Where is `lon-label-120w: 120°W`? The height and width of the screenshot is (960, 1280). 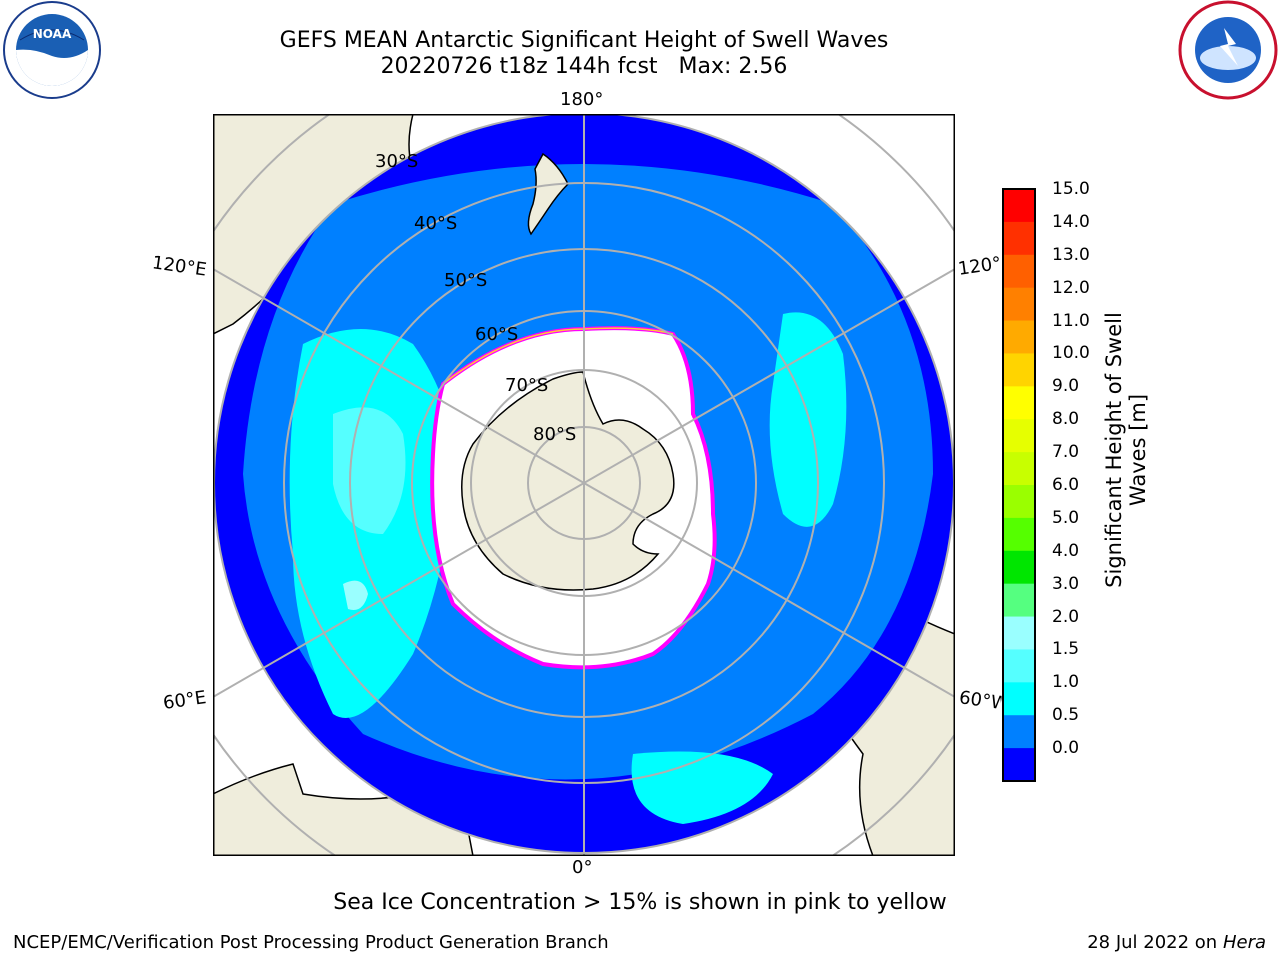 lon-label-120w: 120°W is located at coordinates (979, 266).